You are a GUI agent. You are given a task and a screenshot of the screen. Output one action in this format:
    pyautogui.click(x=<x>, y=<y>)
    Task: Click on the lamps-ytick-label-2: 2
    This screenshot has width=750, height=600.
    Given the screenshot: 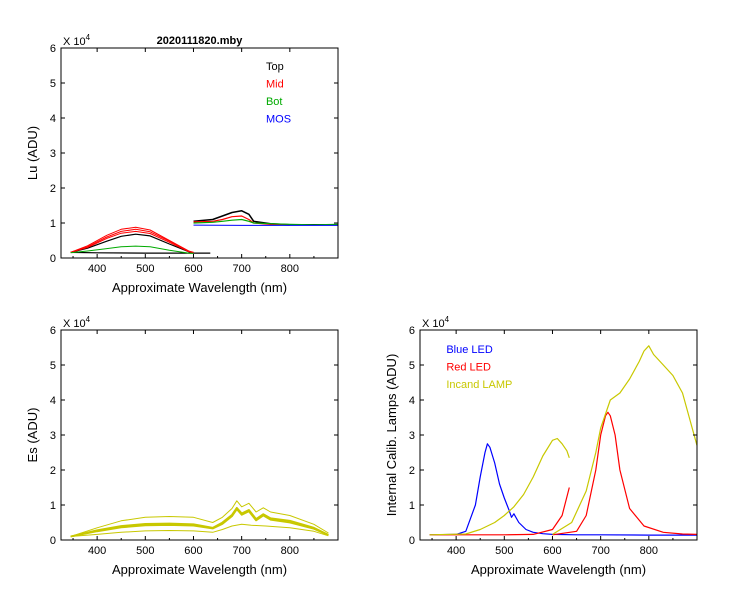 What is the action you would take?
    pyautogui.click(x=412, y=471)
    